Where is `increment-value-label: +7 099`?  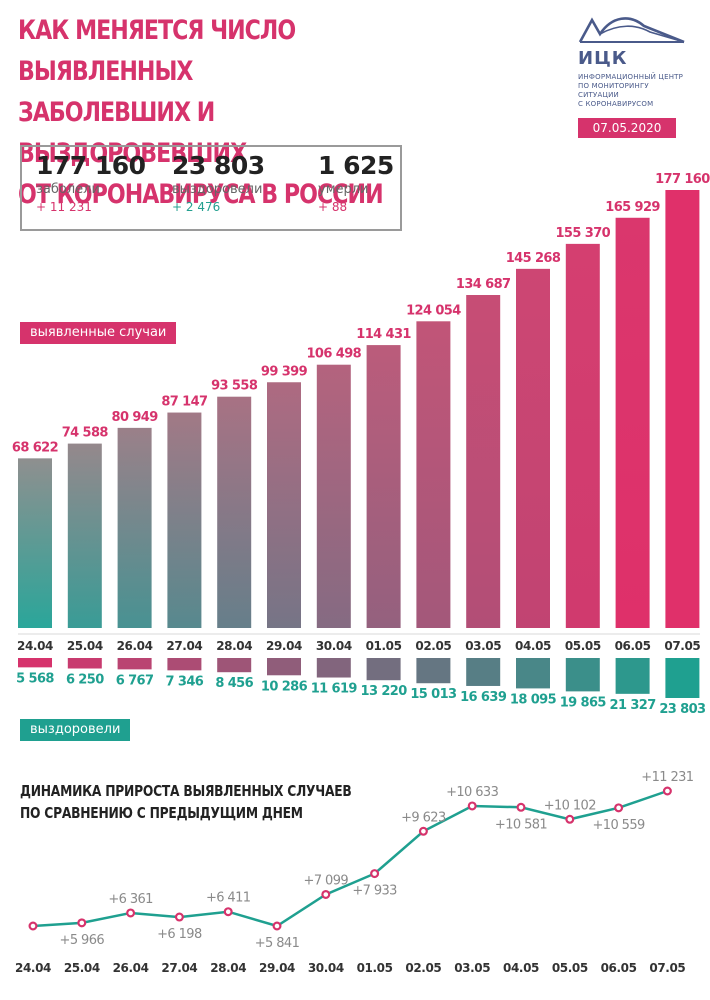
increment-value-label: +7 099 is located at coordinates (326, 880).